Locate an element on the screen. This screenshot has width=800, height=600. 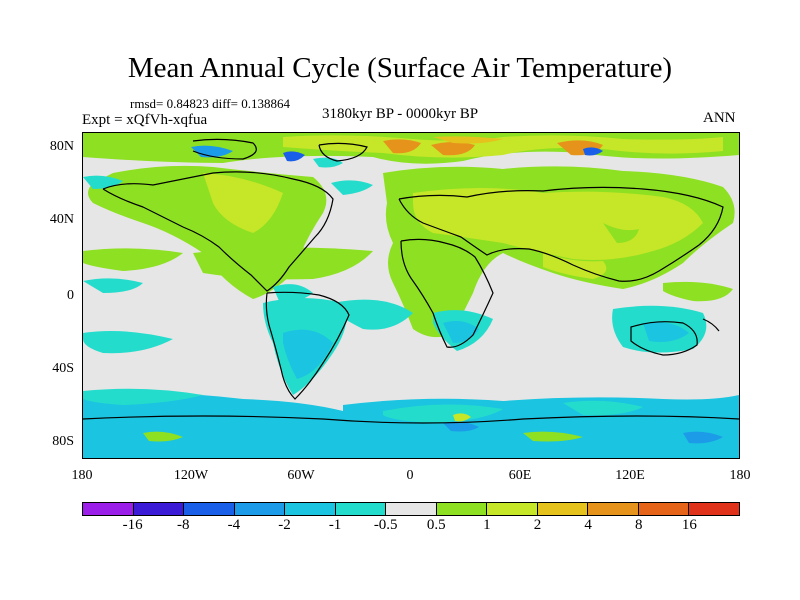
experiment-label: Expt = xQfVh-xqfua is located at coordinates (145, 120).